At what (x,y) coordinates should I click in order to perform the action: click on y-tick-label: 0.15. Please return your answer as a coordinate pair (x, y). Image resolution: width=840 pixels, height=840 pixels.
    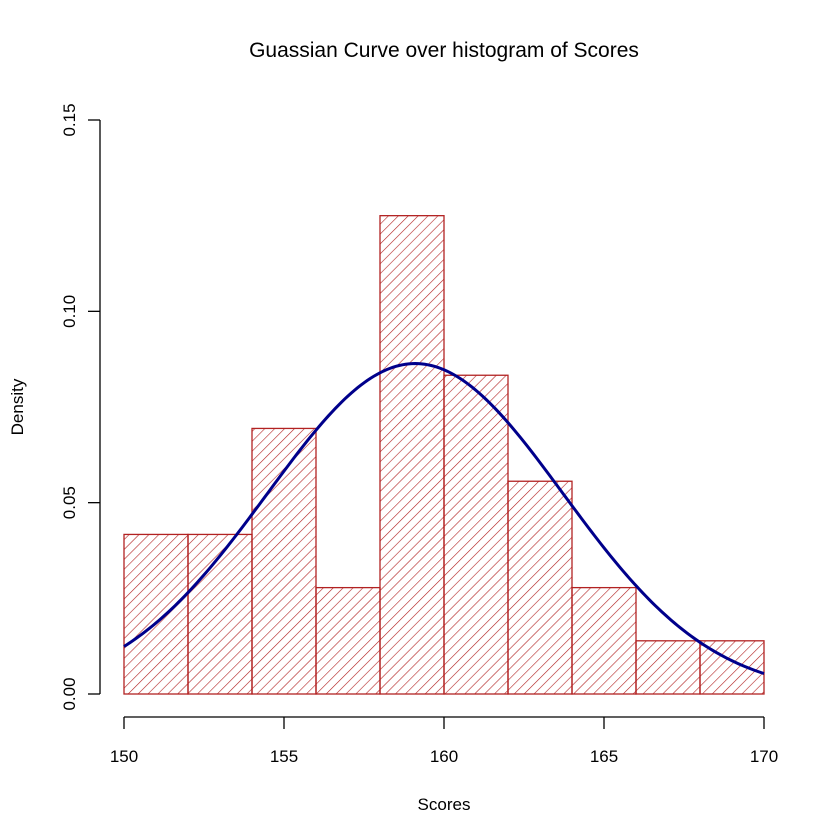
    Looking at the image, I should click on (69, 119).